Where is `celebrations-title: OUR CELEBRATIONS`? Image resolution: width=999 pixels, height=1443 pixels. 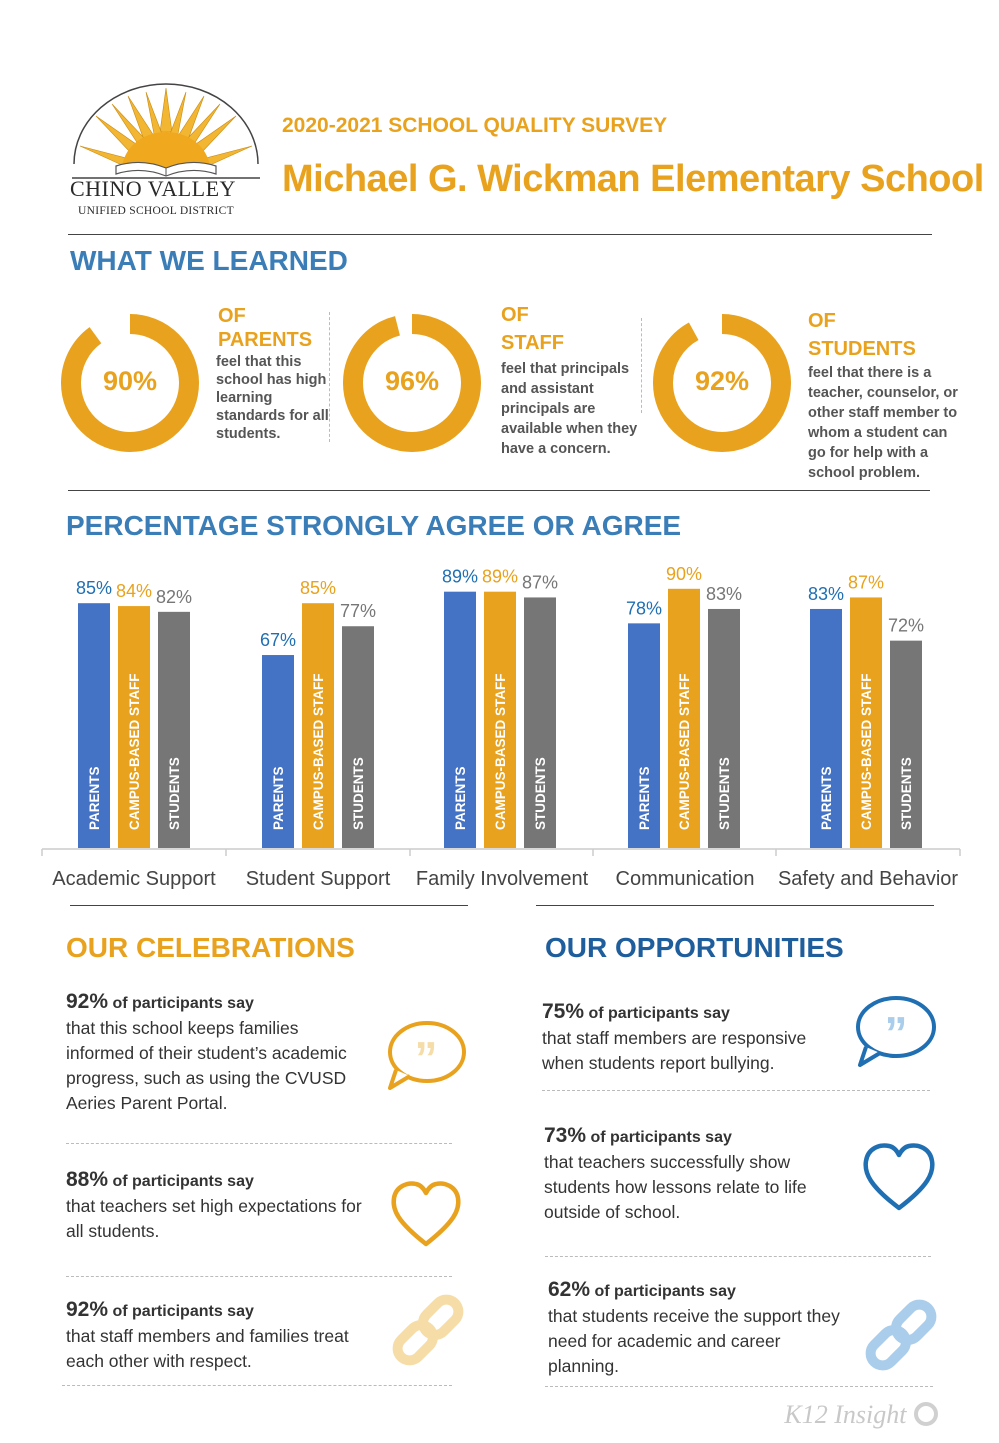
celebrations-title: OUR CELEBRATIONS is located at coordinates (210, 947).